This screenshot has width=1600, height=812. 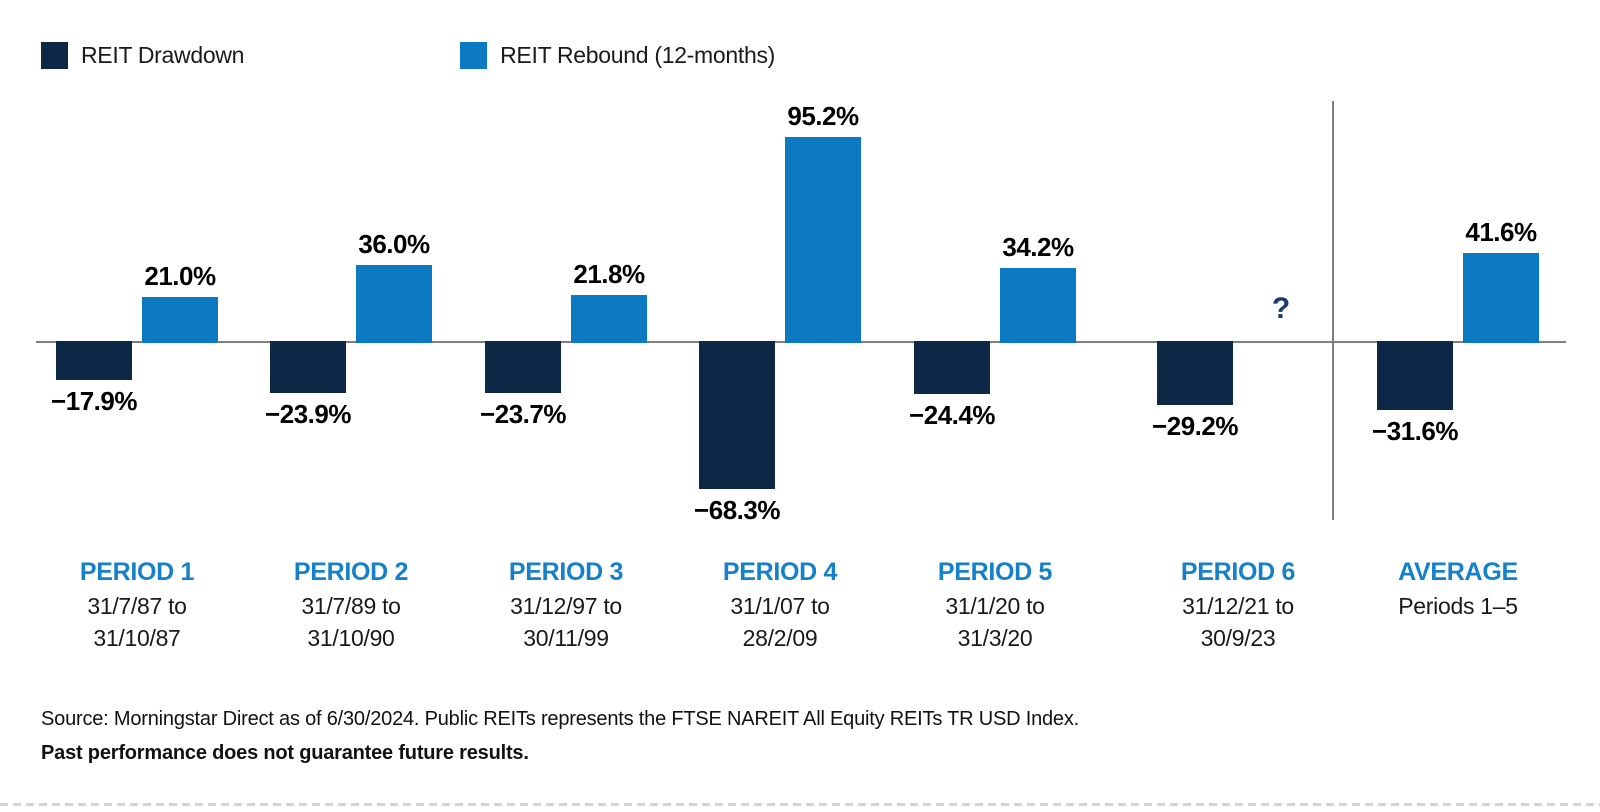 I want to click on period-dates-period-4-line-2: 28/2/09, so click(x=780, y=638).